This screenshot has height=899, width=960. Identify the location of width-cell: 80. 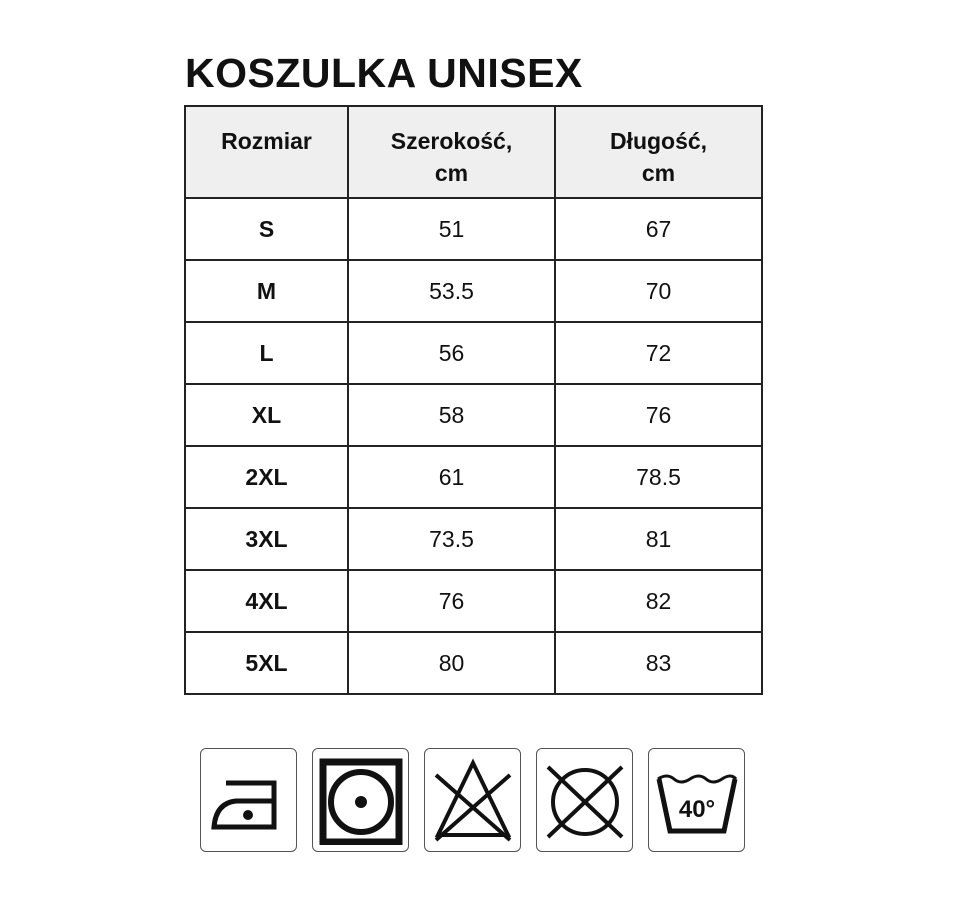
(451, 663).